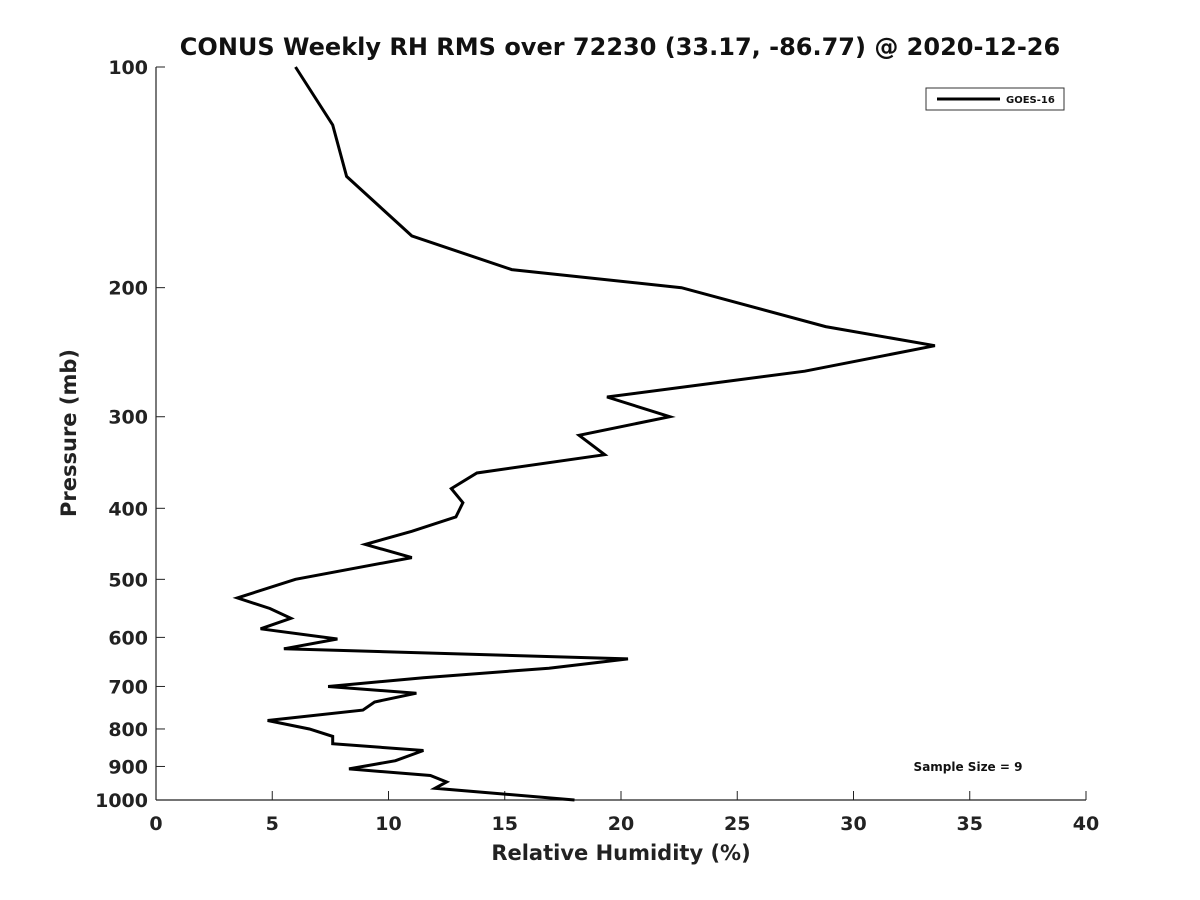  What do you see at coordinates (970, 824) in the screenshot?
I see `x-tick-label: 35` at bounding box center [970, 824].